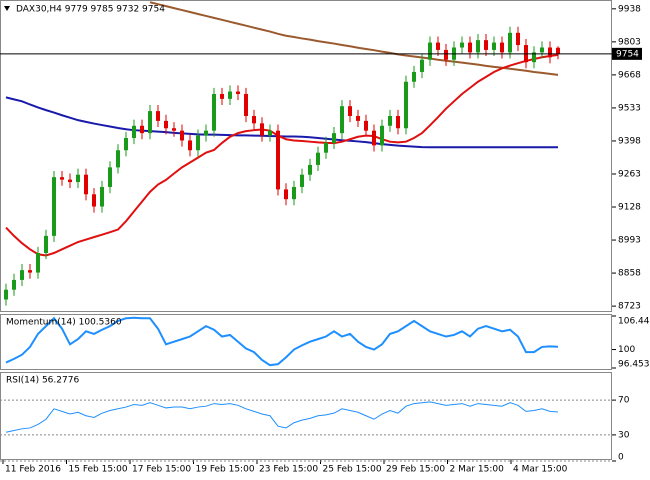 The image size is (650, 480). Describe the element at coordinates (64, 323) in the screenshot. I see `panel-title: Momentum(14) 100.5360` at that location.